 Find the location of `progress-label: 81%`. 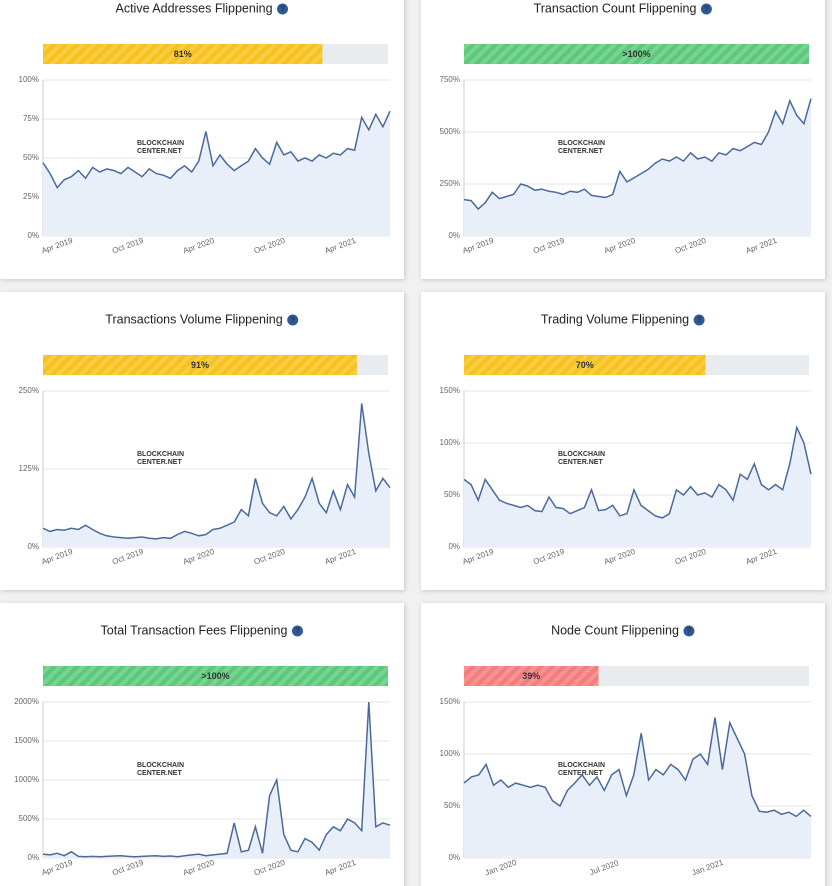

progress-label: 81% is located at coordinates (183, 54).